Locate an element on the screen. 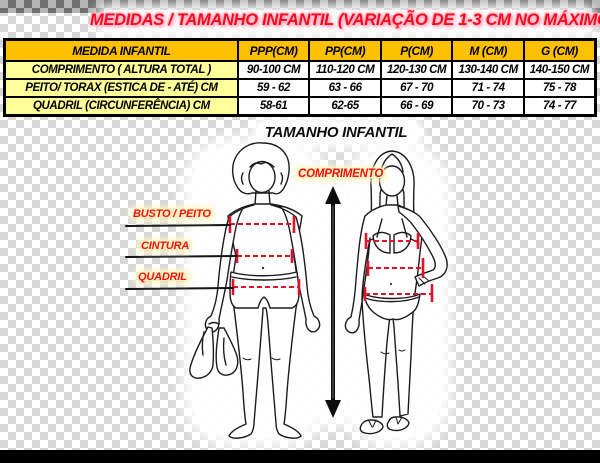 The image size is (600, 463). column-header: M (CM) is located at coordinates (488, 50).